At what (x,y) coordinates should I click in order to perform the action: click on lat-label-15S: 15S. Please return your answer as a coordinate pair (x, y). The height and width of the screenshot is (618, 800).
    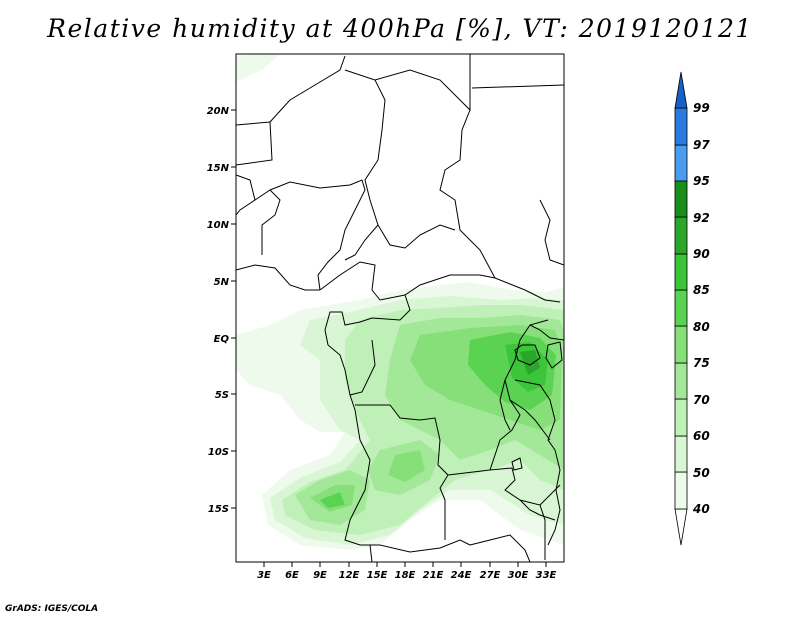
    Looking at the image, I should click on (218, 509).